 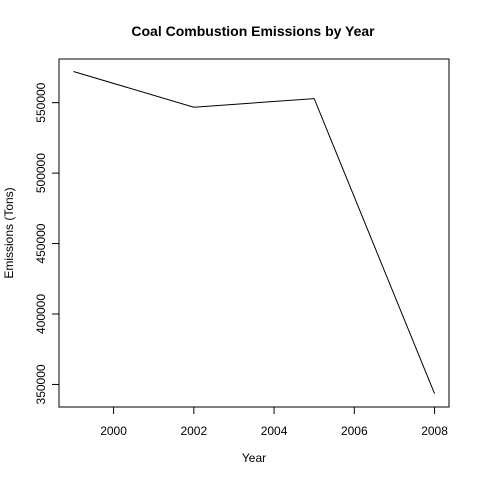 What do you see at coordinates (41, 314) in the screenshot?
I see `y-tick-label: 400000` at bounding box center [41, 314].